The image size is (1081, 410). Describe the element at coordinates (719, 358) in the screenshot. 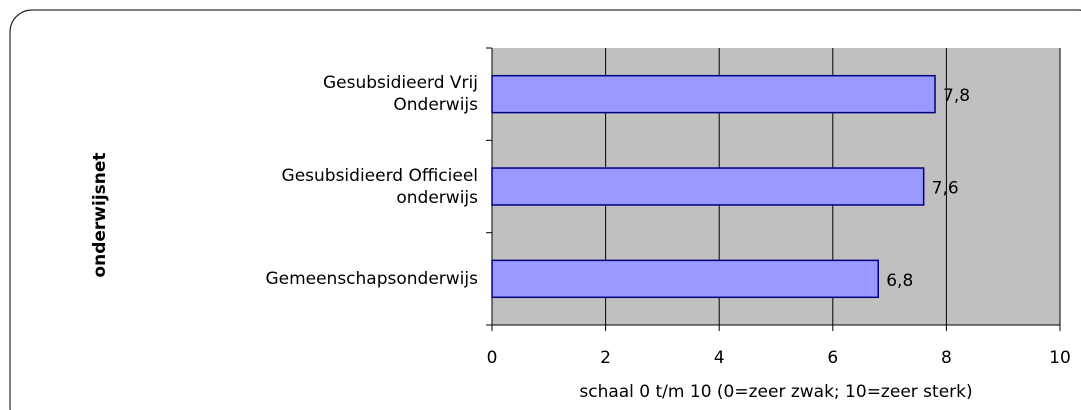

I see `x-tick-label: 4` at that location.